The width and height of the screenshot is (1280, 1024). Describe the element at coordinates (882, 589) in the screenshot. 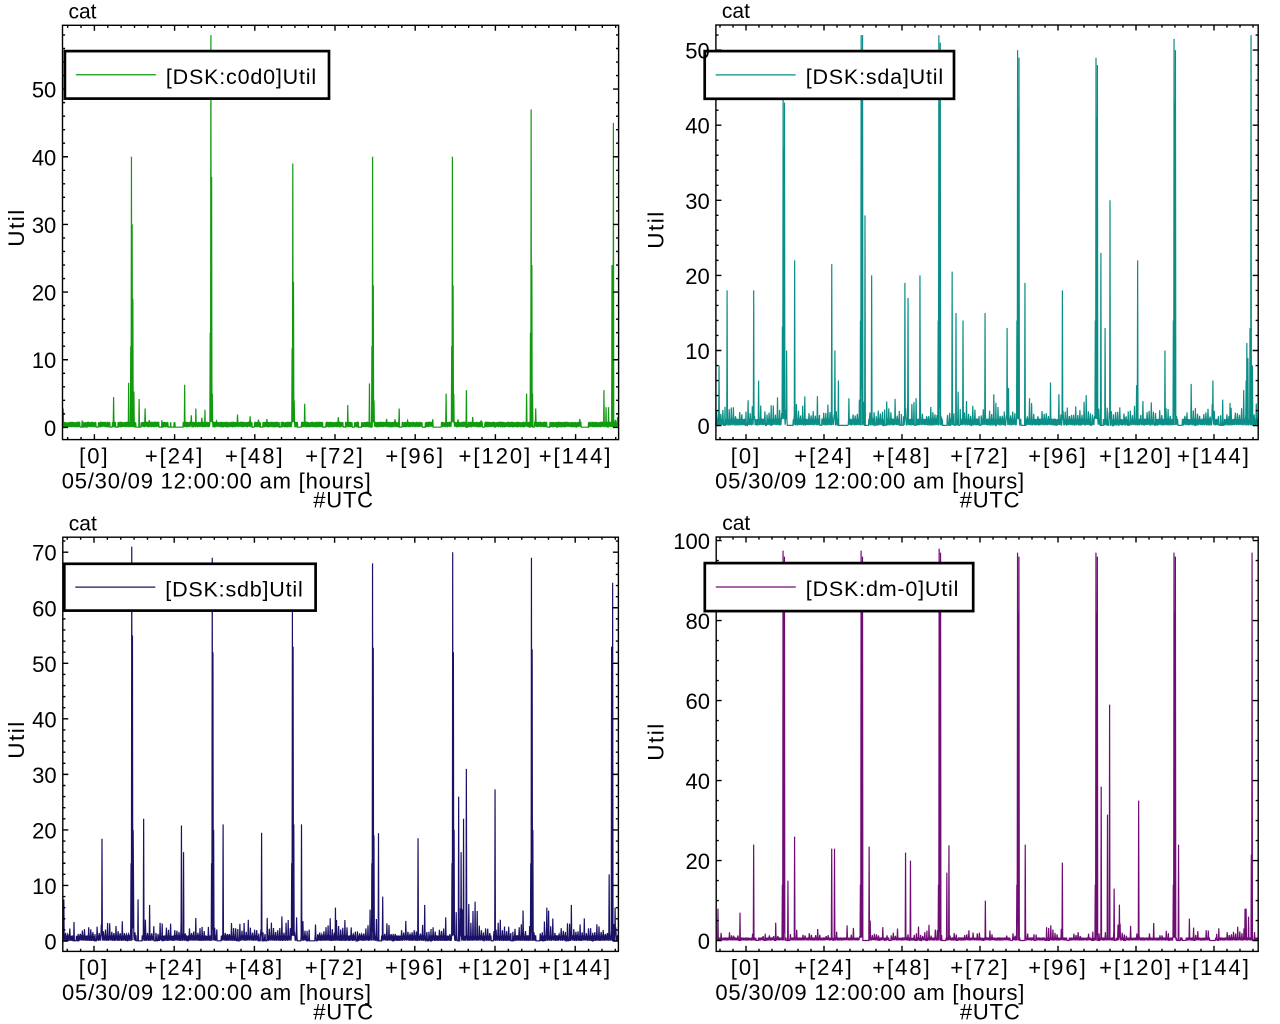

I see `svg-text: [DSK:dm-0]Util` at that location.